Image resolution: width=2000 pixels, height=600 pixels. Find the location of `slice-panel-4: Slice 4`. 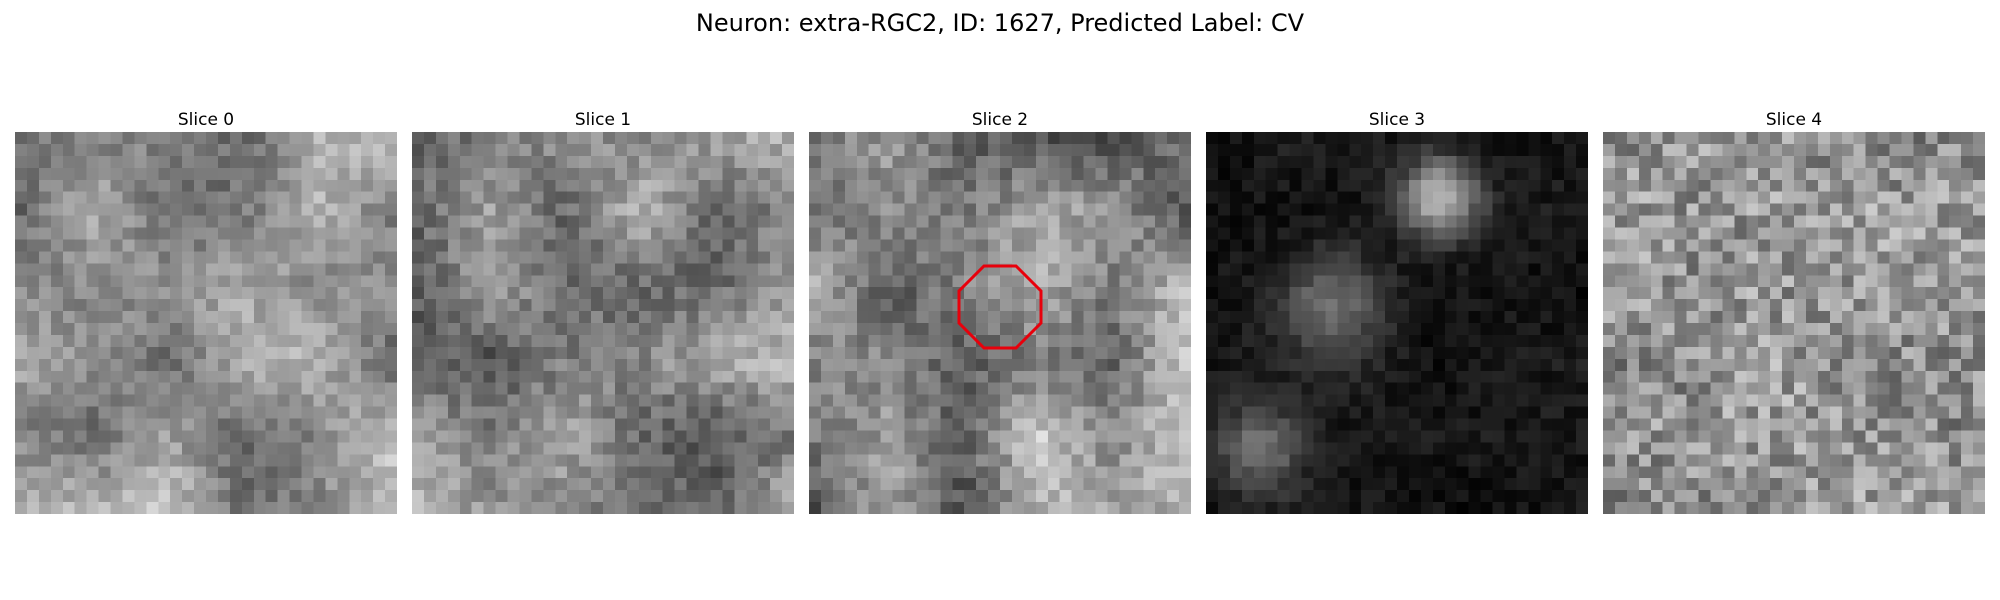

slice-panel-4: Slice 4 is located at coordinates (1794, 312).